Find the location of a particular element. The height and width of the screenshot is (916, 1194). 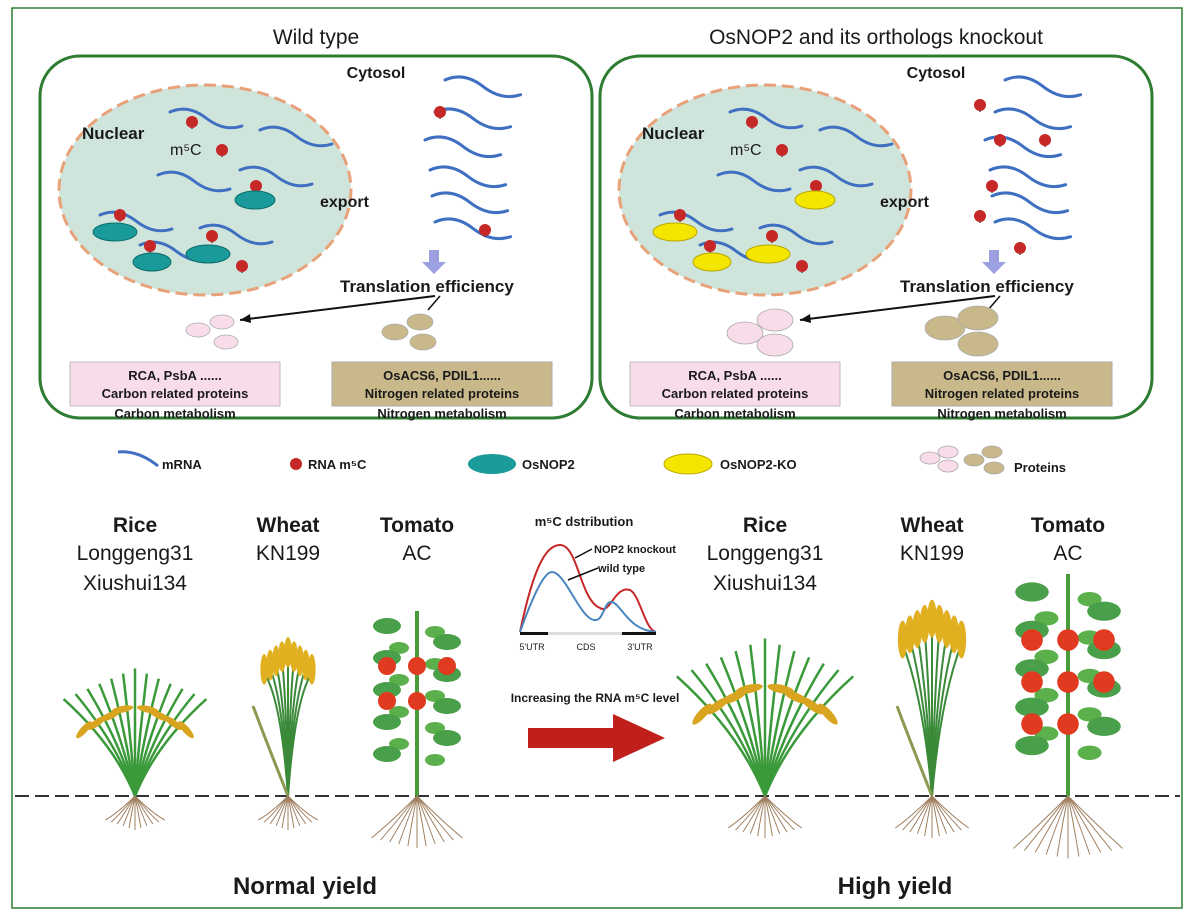

yield-label: Normal yield is located at coordinates (305, 886).